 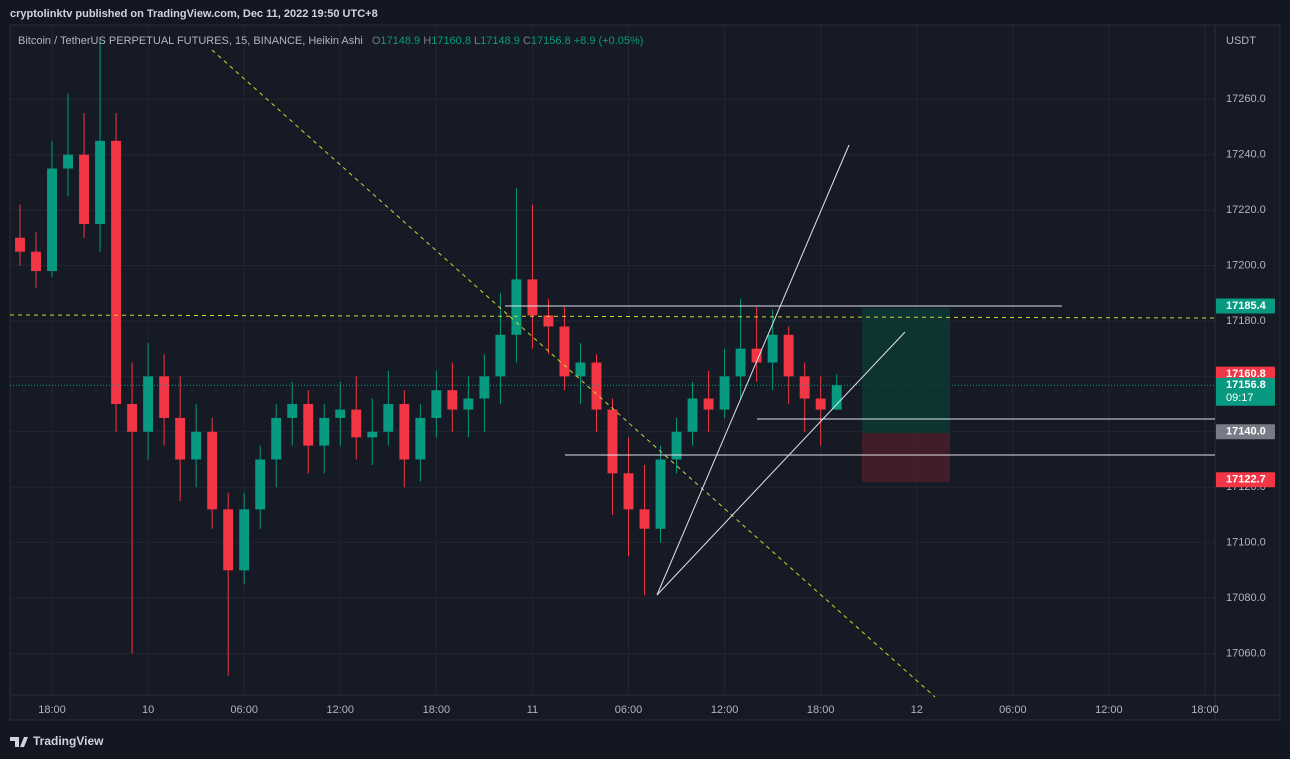 What do you see at coordinates (1246, 210) in the screenshot?
I see `y-tick-label: 17220.0` at bounding box center [1246, 210].